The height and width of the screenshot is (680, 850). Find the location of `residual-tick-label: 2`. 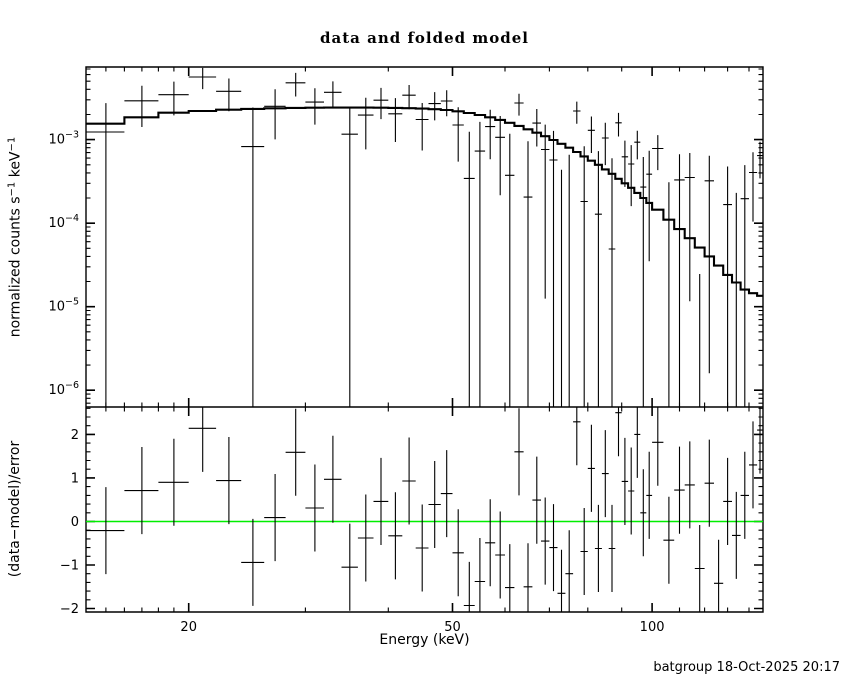

residual-tick-label: 2 is located at coordinates (75, 435).